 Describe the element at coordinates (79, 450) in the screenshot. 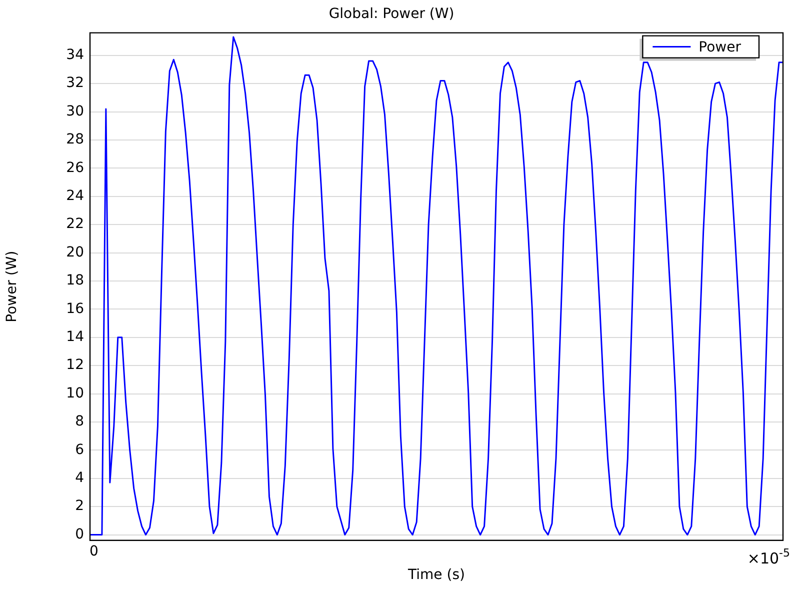

I see `y-tick-label: 6` at that location.